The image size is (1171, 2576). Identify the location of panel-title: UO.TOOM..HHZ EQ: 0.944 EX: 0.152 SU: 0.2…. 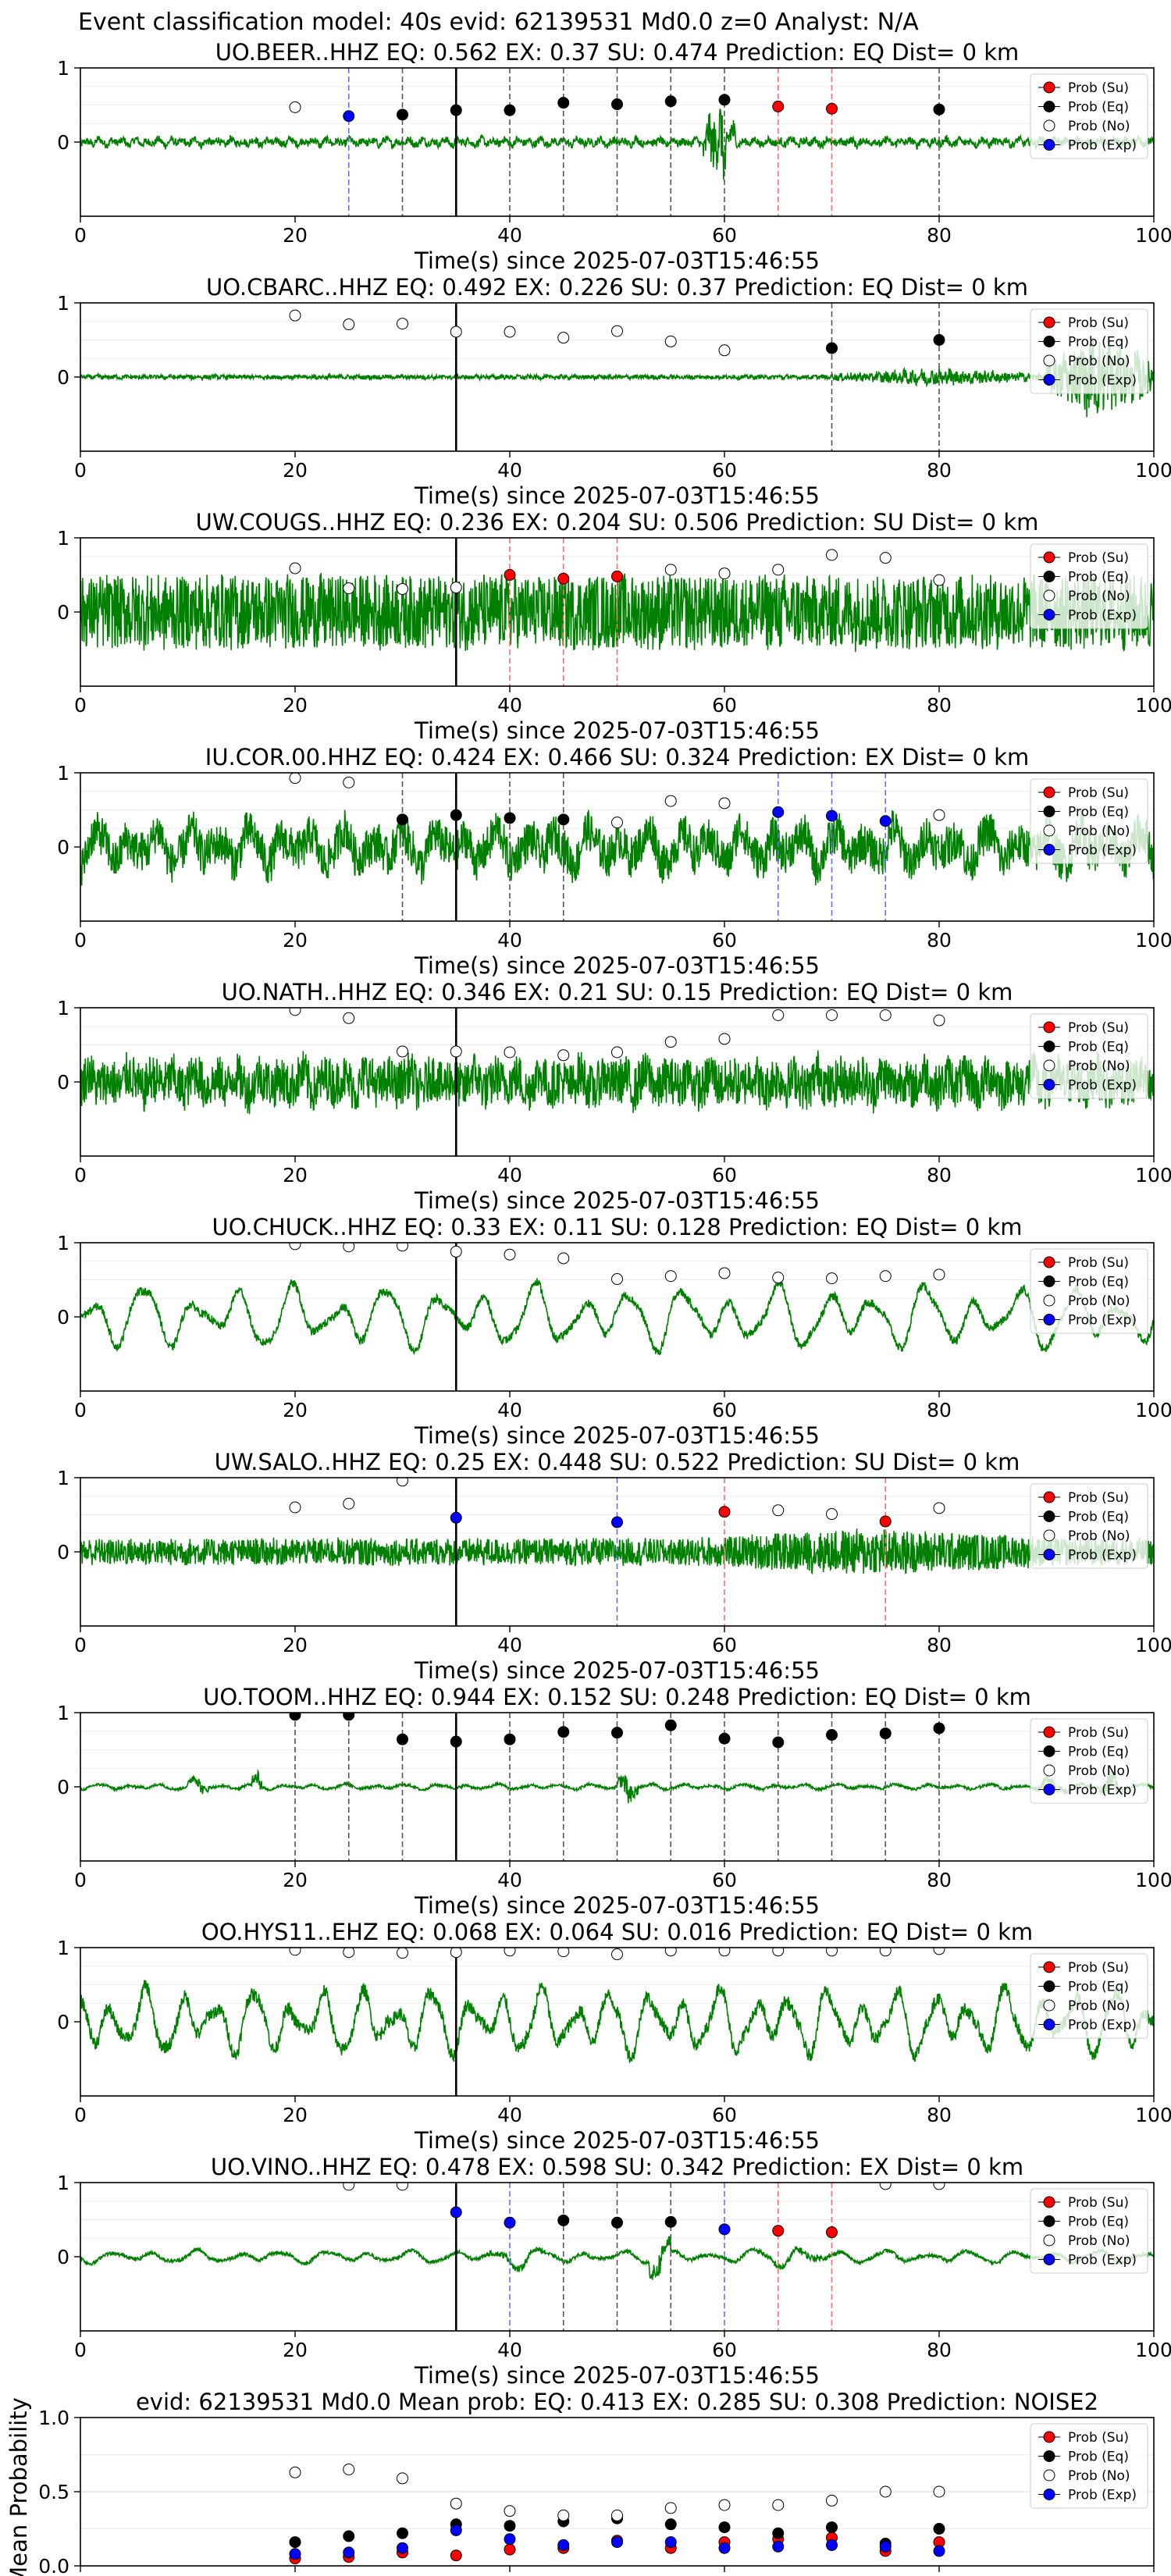
(617, 1697).